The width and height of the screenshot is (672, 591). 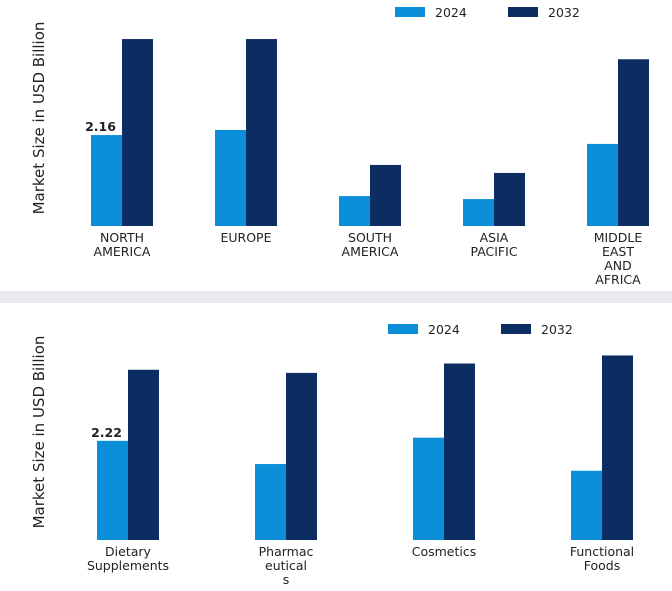 I want to click on x-tick-label: NORTH AMERICA, so click(x=122, y=244).